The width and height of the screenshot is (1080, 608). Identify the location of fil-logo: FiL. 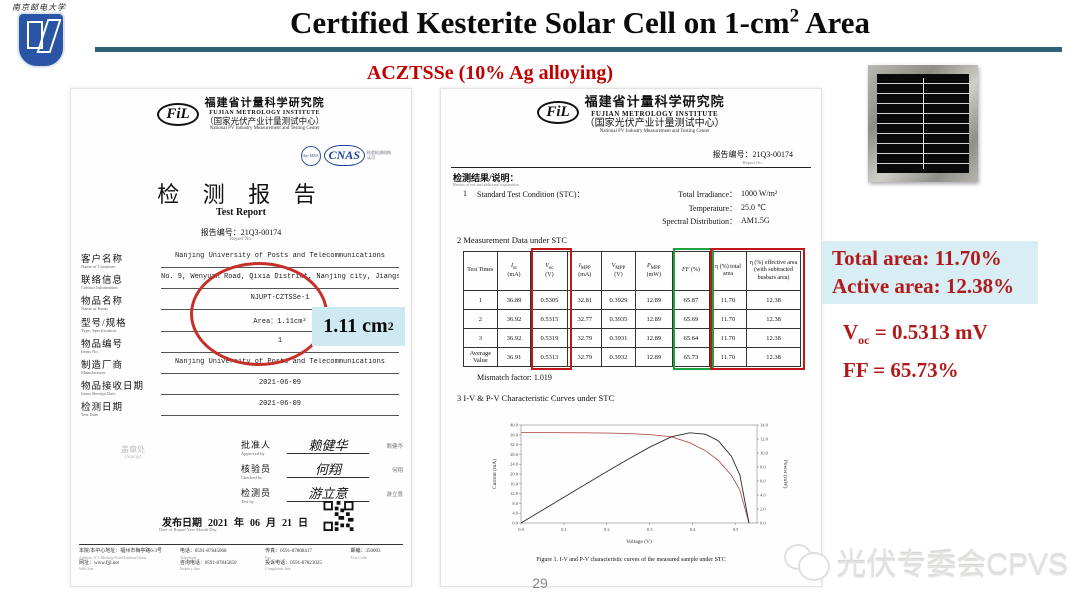
(558, 112).